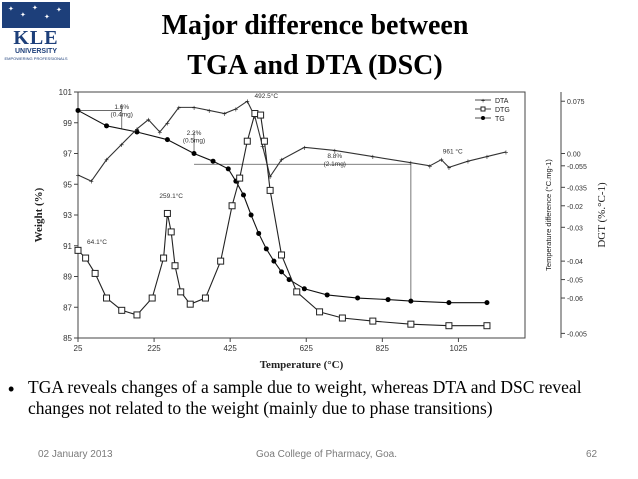  Describe the element at coordinates (500, 119) in the screenshot. I see `legend-entry-tg: TG` at that location.